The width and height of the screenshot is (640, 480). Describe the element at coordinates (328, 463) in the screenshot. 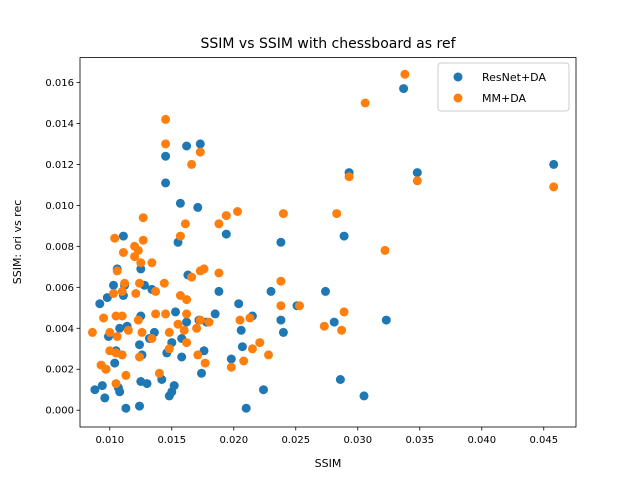

I see `x-axis-label: SSIM` at that location.